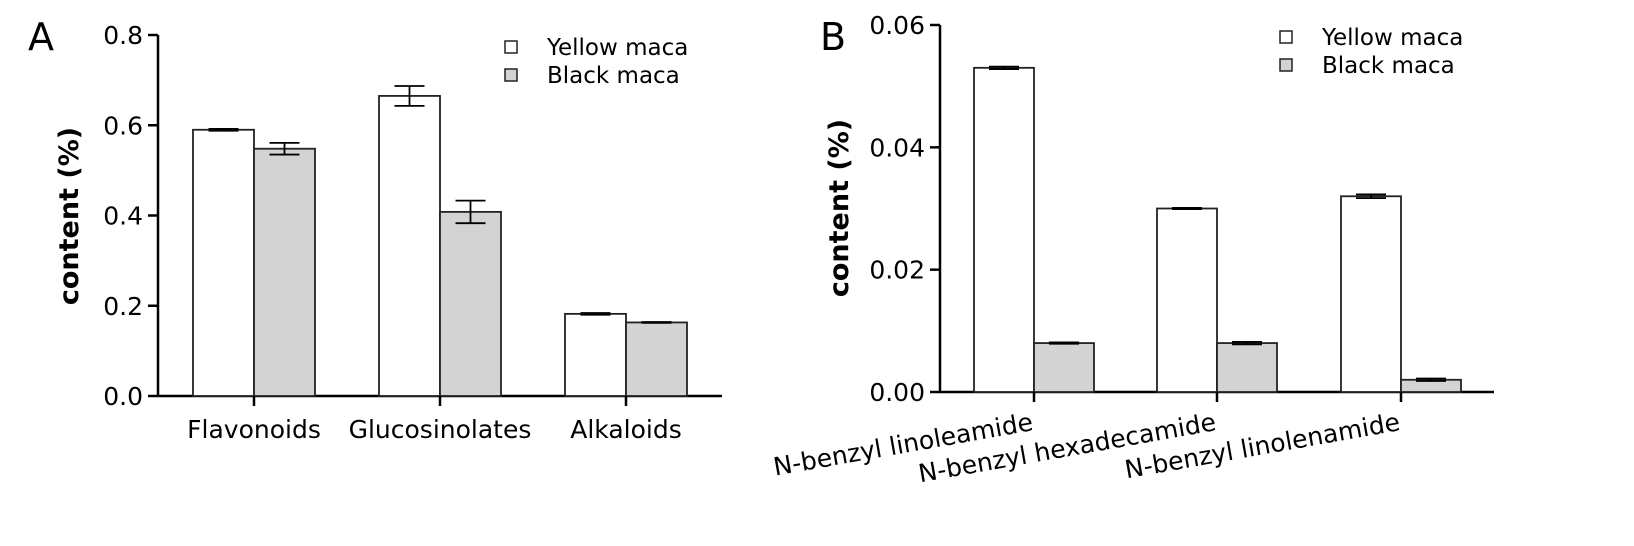 This screenshot has width=1634, height=546. I want to click on x-tick-label: Flavonoids, so click(254, 429).